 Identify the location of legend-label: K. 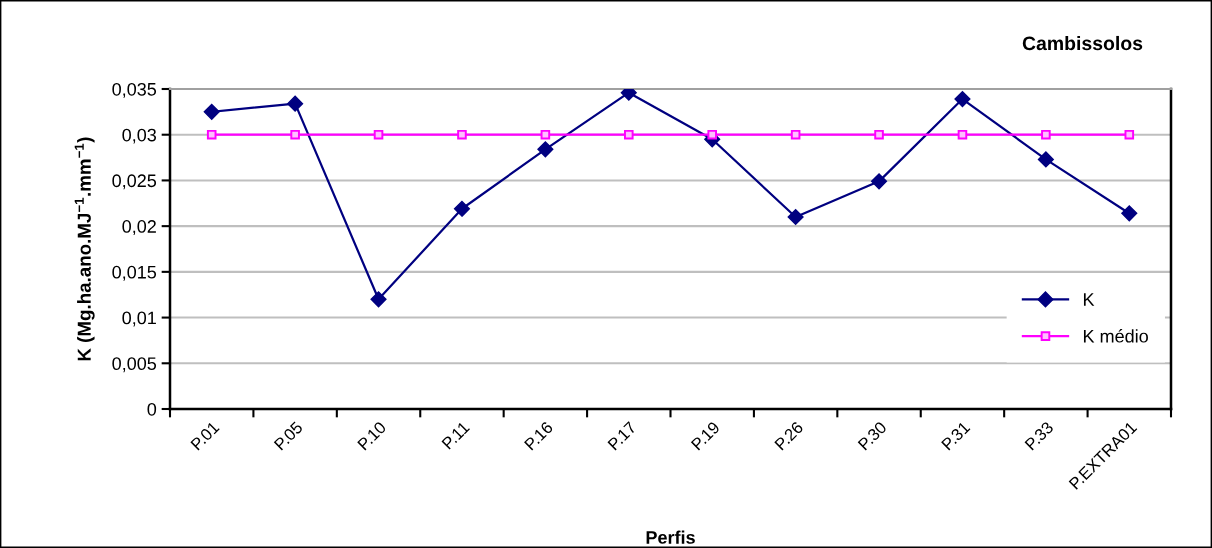
(1089, 299).